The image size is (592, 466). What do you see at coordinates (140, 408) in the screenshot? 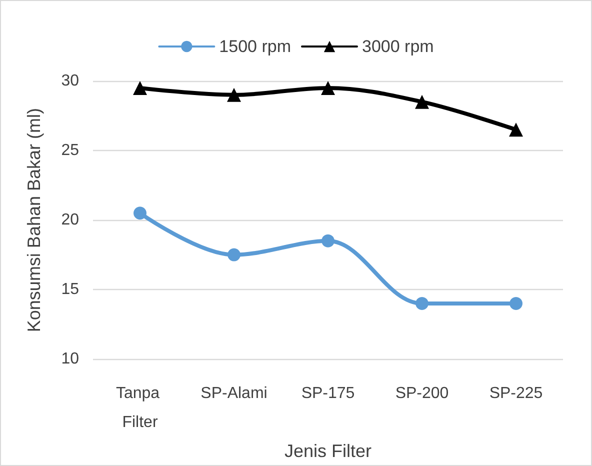
I see `x-tick-label: Tanpa Filter` at bounding box center [140, 408].